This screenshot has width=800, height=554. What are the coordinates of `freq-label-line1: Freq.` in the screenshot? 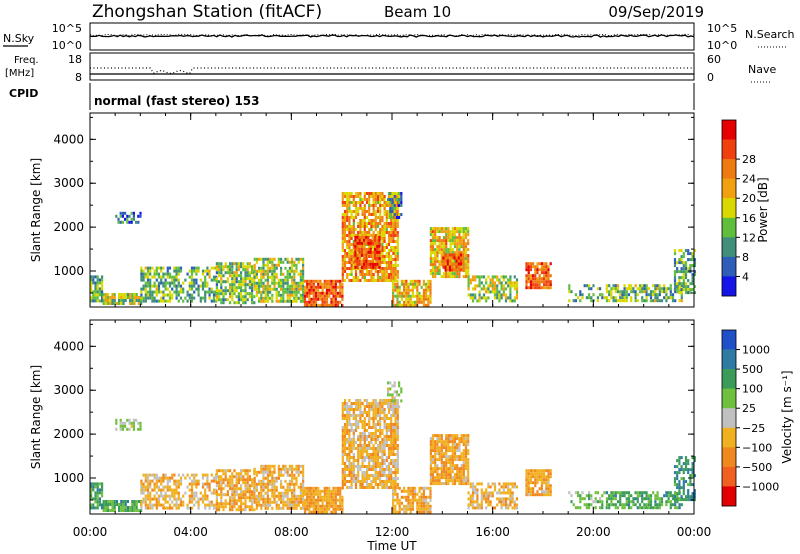 It's located at (26, 60).